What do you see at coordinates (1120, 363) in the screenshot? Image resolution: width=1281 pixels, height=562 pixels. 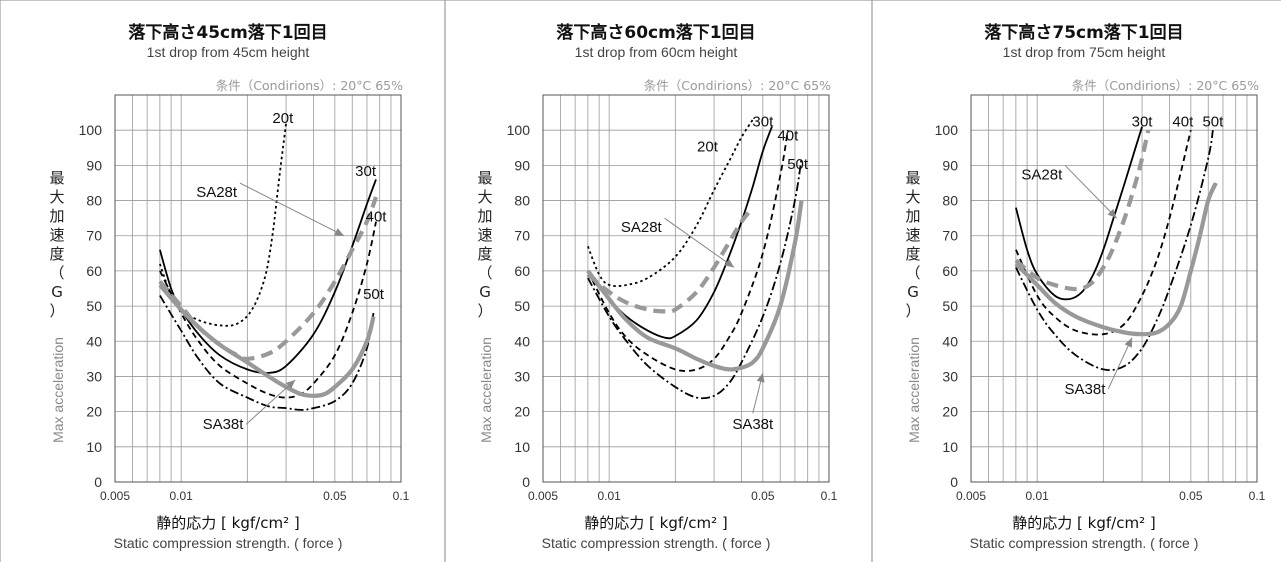 I see `label-leader-sa38t` at bounding box center [1120, 363].